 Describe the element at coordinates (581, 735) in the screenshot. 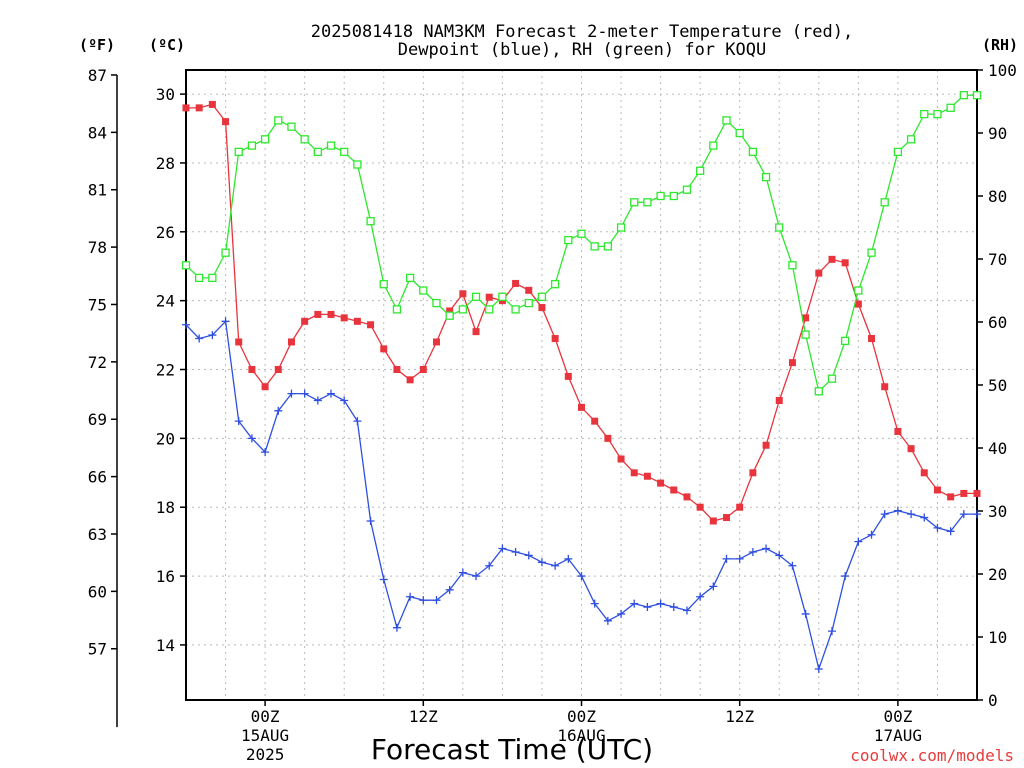

I see `x-tick-date-label: 16AUG` at that location.